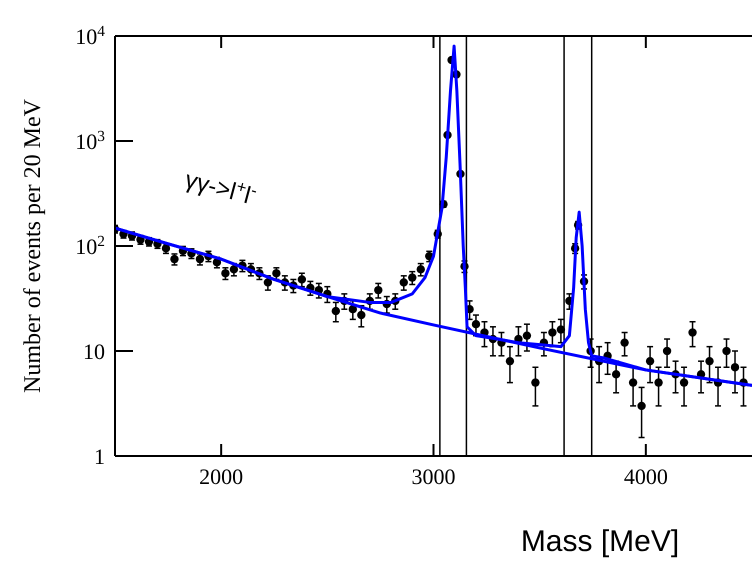 This screenshot has width=752, height=561. Describe the element at coordinates (600, 541) in the screenshot. I see `x-axis-title: Mass [MeV]` at that location.